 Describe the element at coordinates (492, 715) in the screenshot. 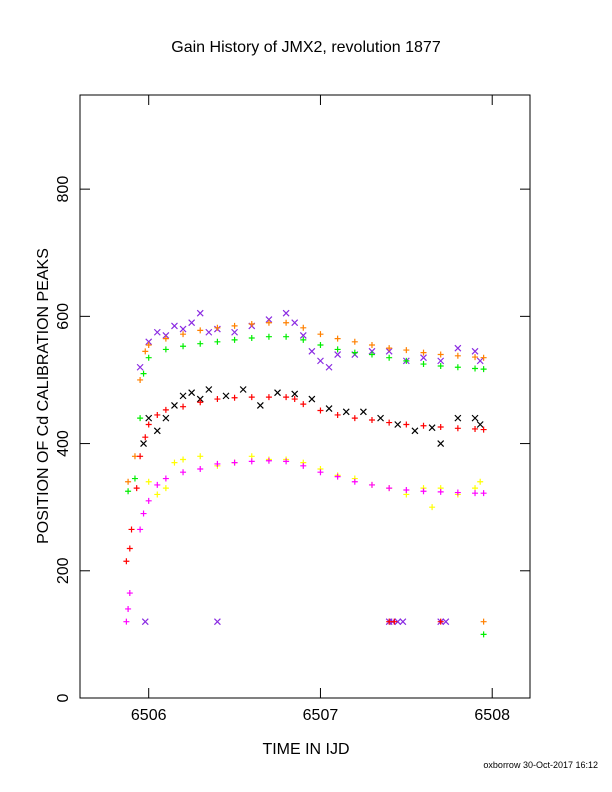

I see `x-tick-label: 6508` at that location.